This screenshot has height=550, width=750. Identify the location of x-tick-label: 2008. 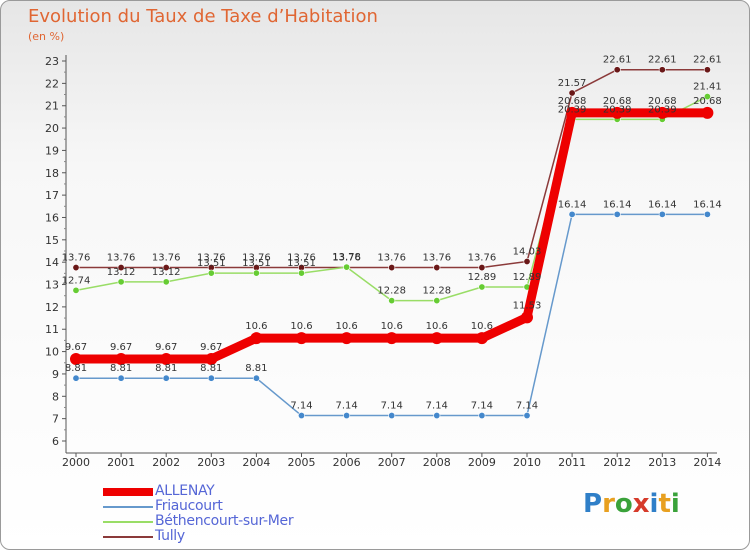
(437, 462).